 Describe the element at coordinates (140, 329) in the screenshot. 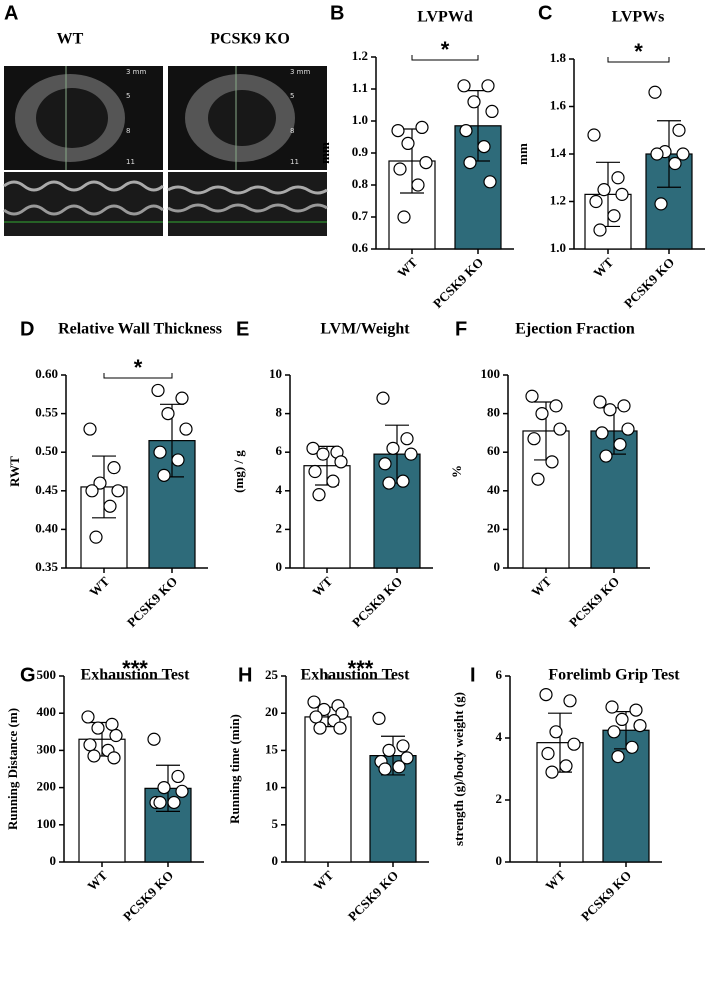

I see `chart-title: Relative Wall Thickness` at that location.